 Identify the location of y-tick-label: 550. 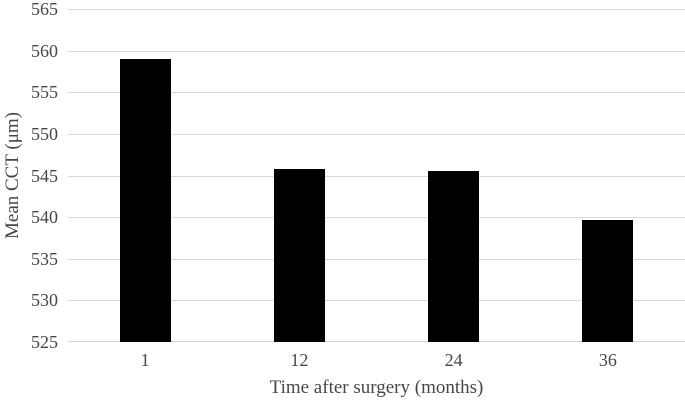
(44, 133).